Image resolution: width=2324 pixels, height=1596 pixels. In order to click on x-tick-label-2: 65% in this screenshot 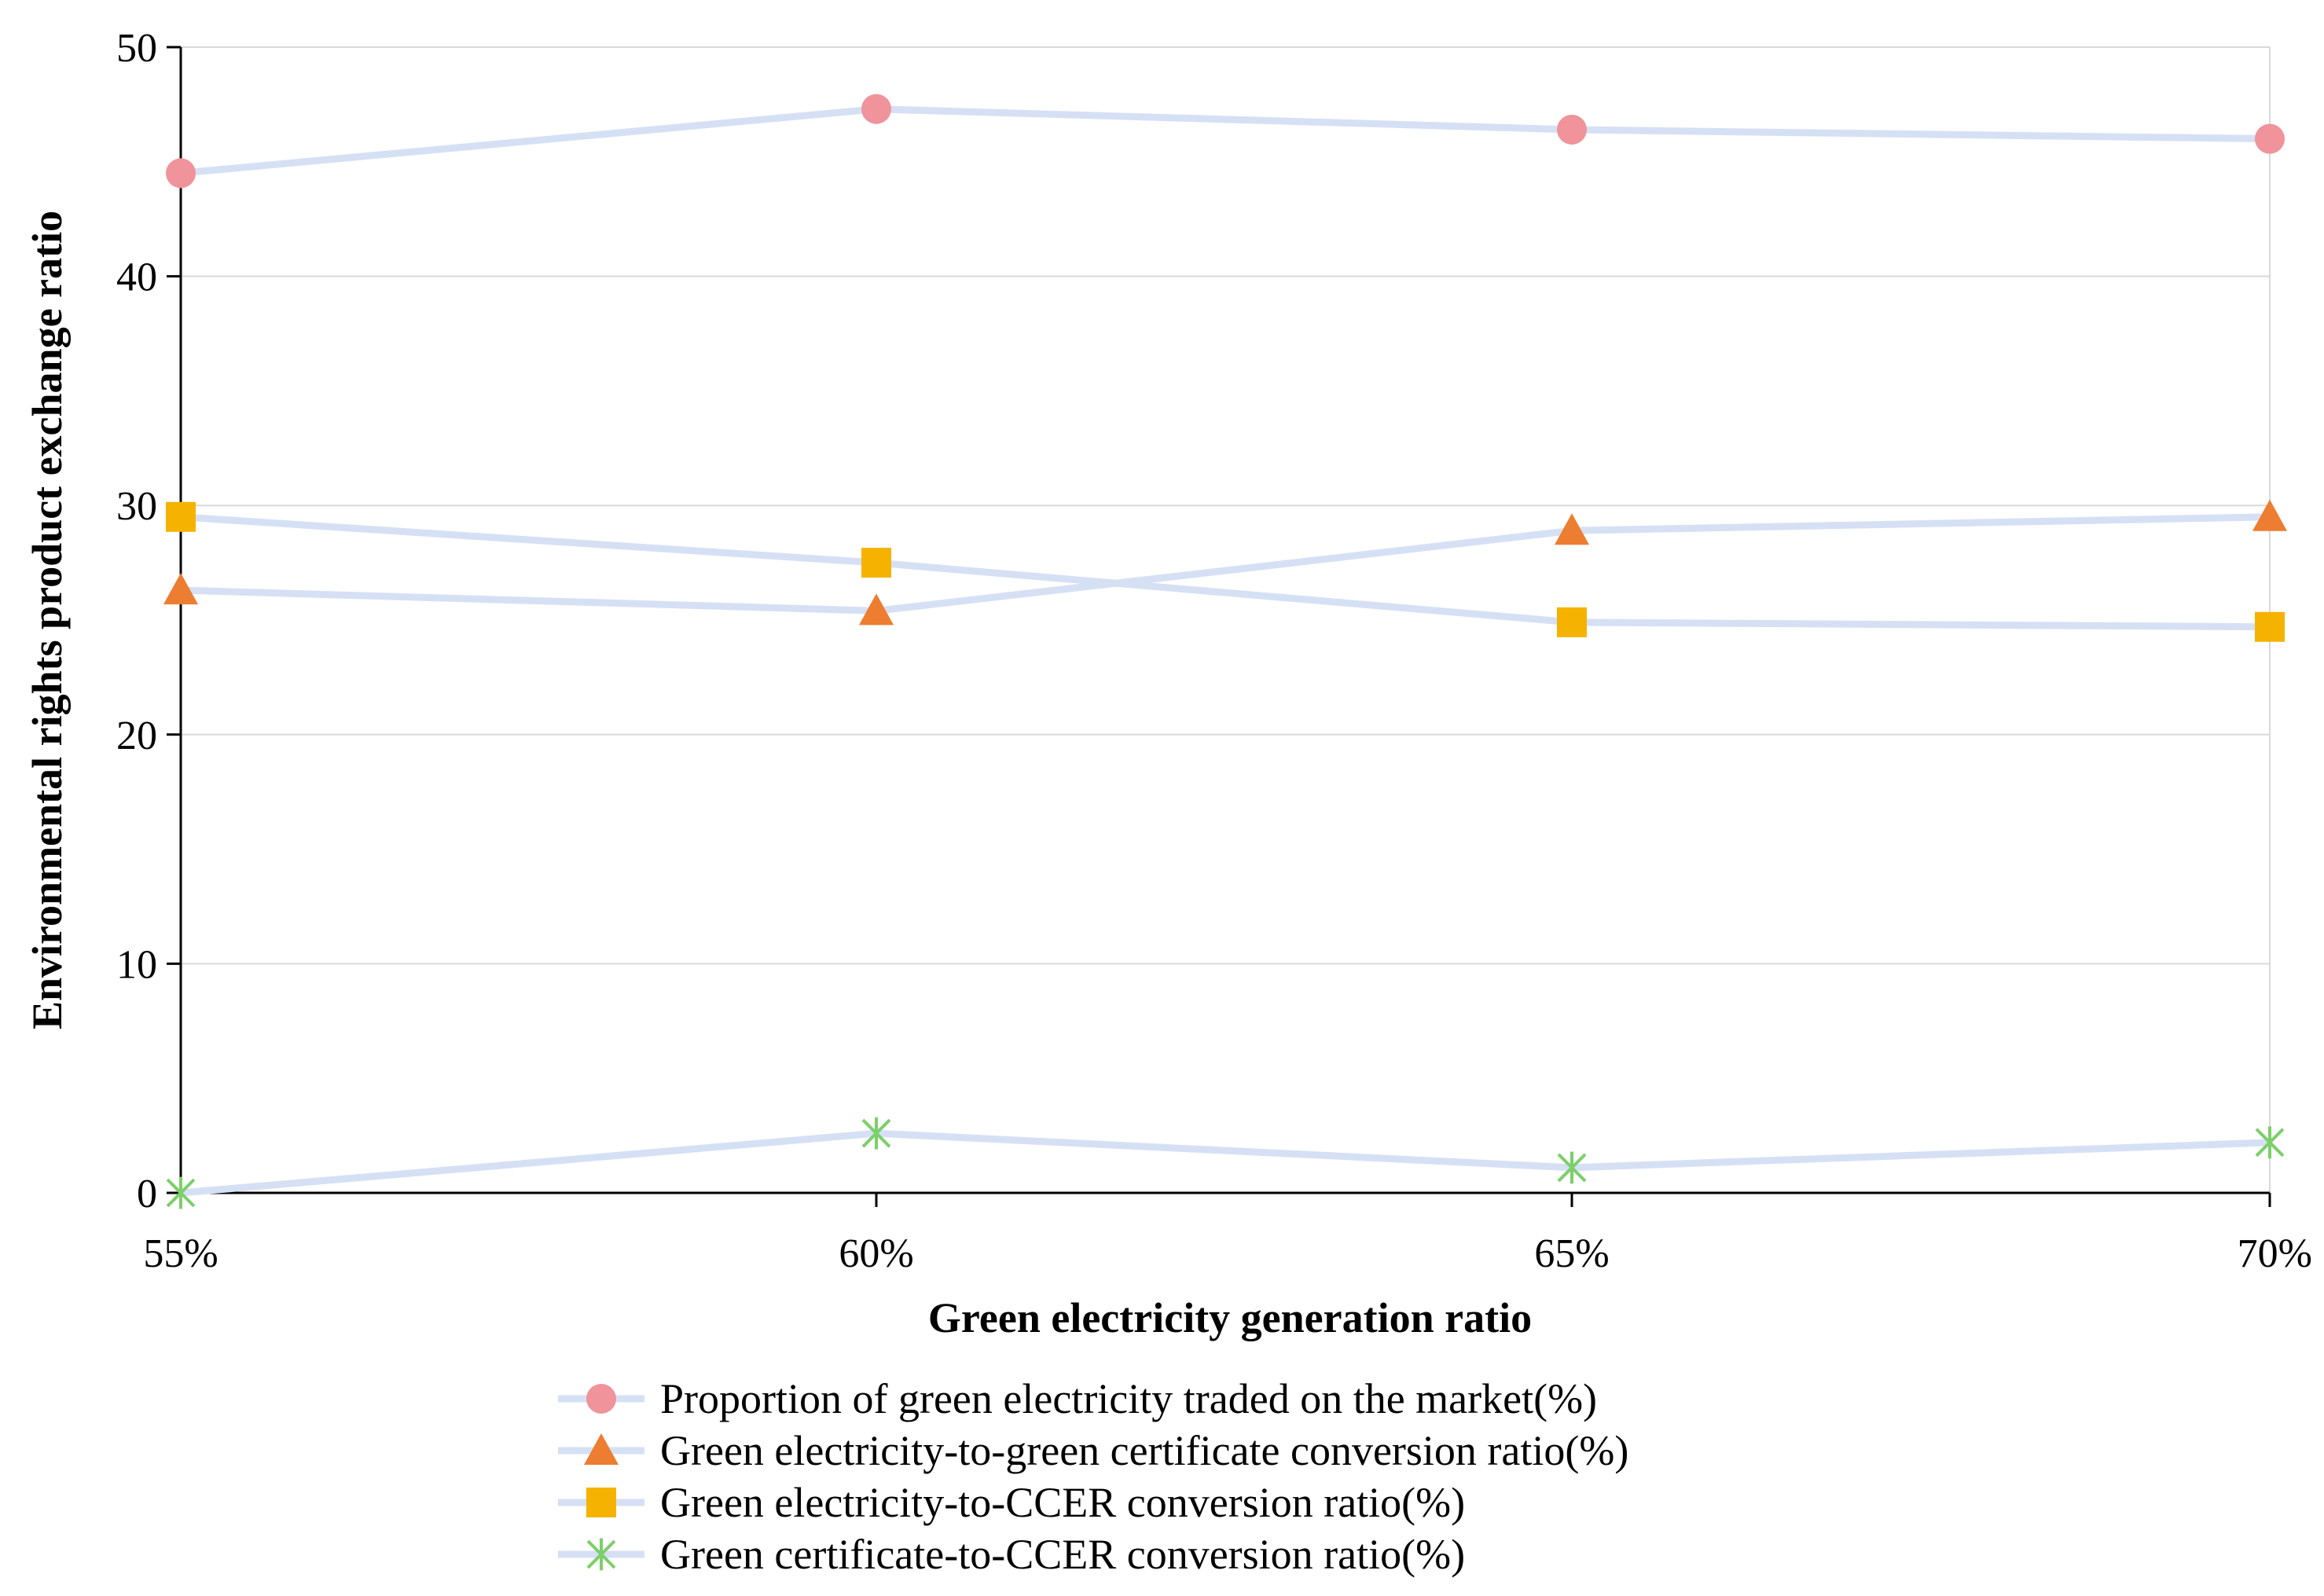, I will do `click(1571, 1253)`.